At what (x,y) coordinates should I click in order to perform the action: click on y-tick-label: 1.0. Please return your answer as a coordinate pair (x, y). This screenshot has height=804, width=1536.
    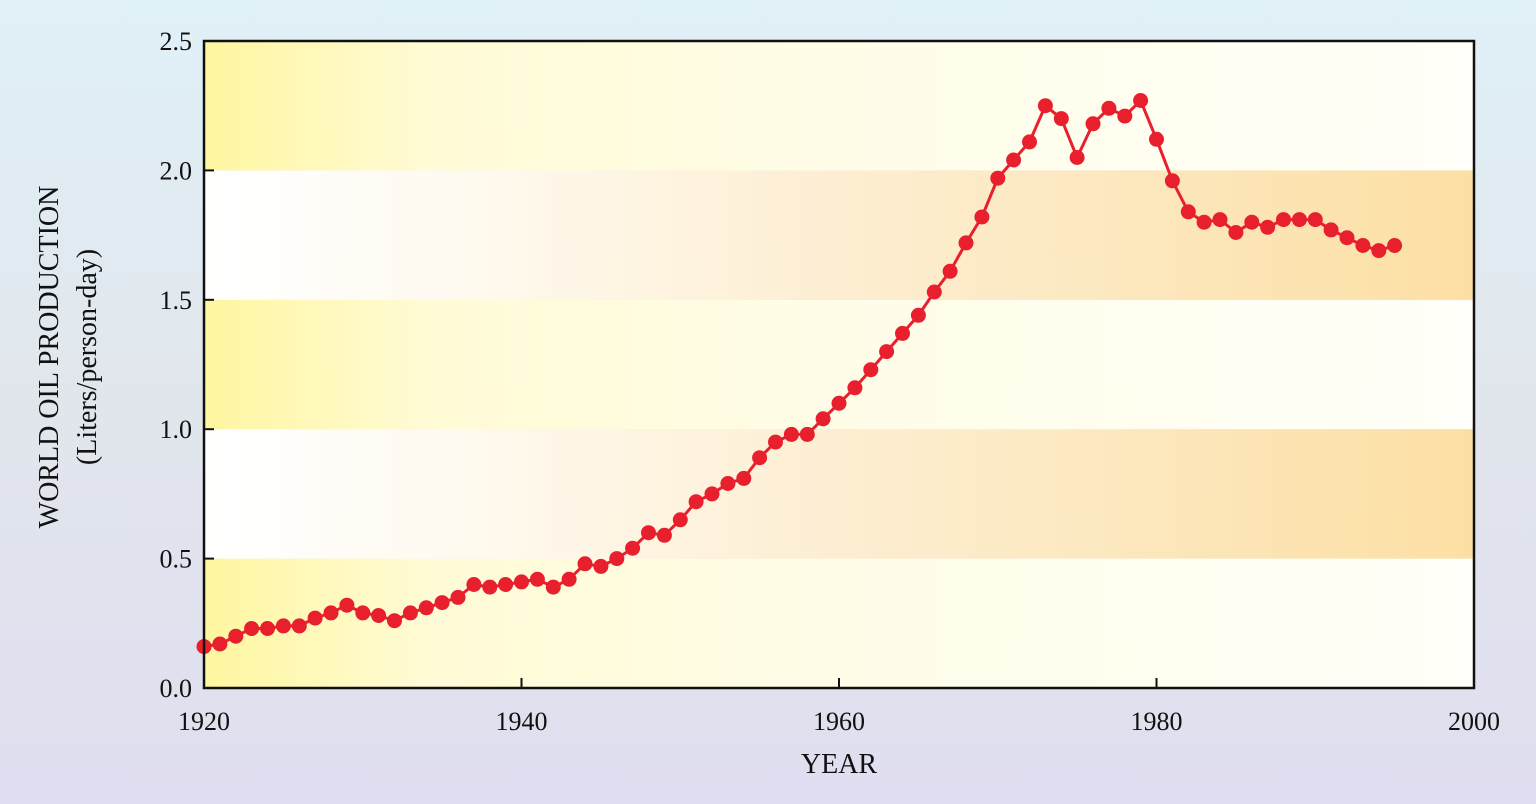
    Looking at the image, I should click on (176, 429).